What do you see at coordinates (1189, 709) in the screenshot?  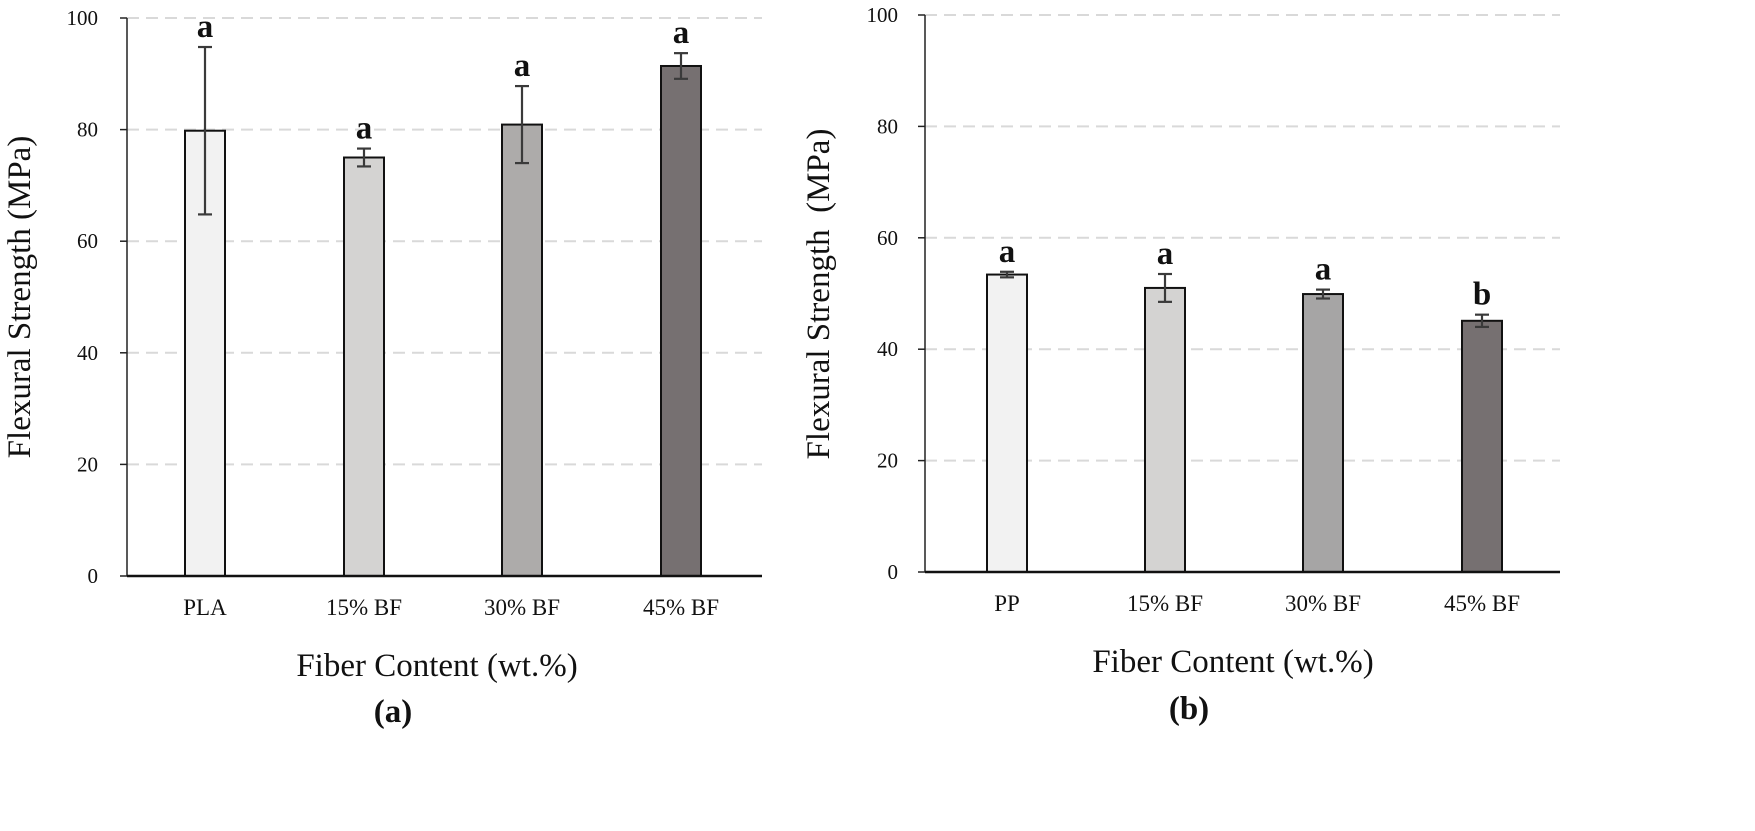 I see `panel-label: (b)` at bounding box center [1189, 709].